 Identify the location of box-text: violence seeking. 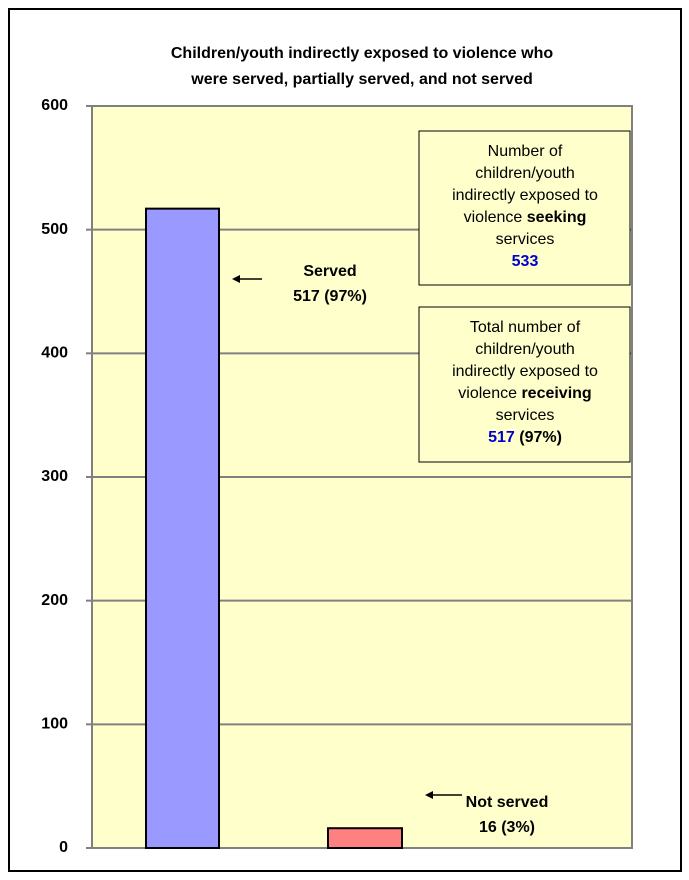
(525, 217).